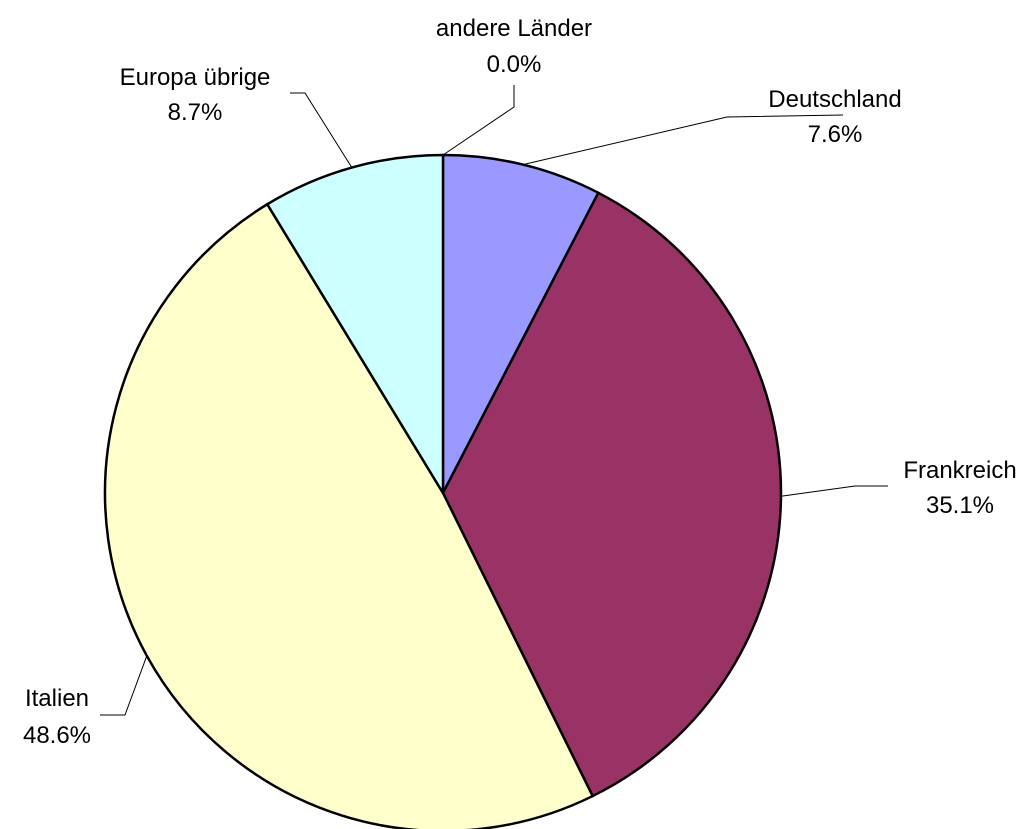 Image resolution: width=1032 pixels, height=829 pixels. What do you see at coordinates (195, 77) in the screenshot?
I see `slice-label-europa-übrige: Europa übrige` at bounding box center [195, 77].